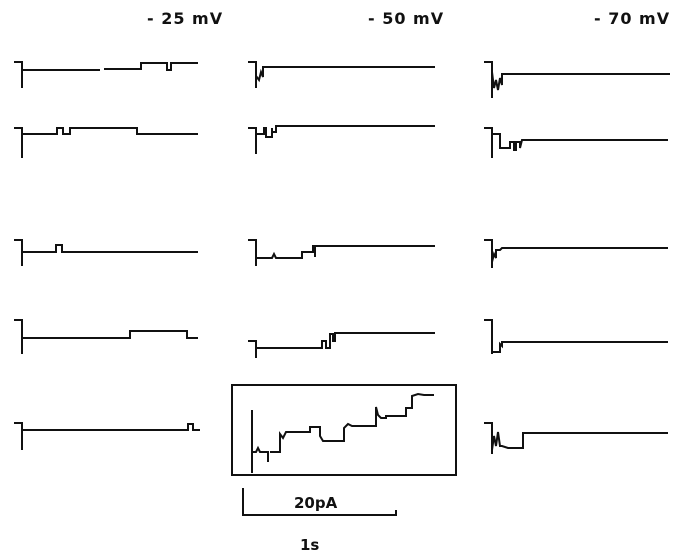 The width and height of the screenshot is (690, 558). Describe the element at coordinates (406, 18) in the screenshot. I see `voltage-label-50mv: - 50 mV` at that location.